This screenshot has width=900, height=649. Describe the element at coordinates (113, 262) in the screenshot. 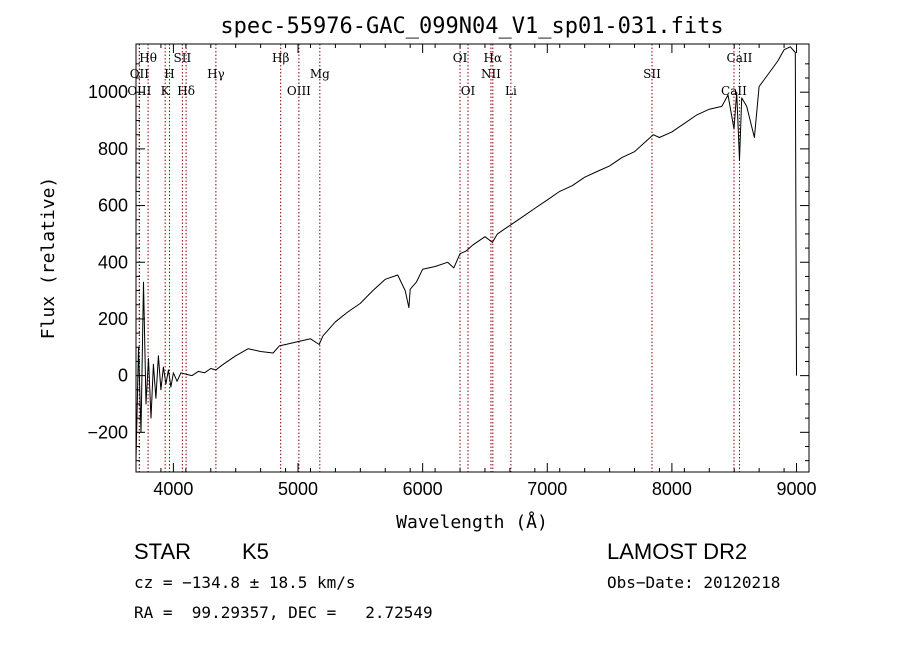

I see `y-tick-label: 400` at that location.